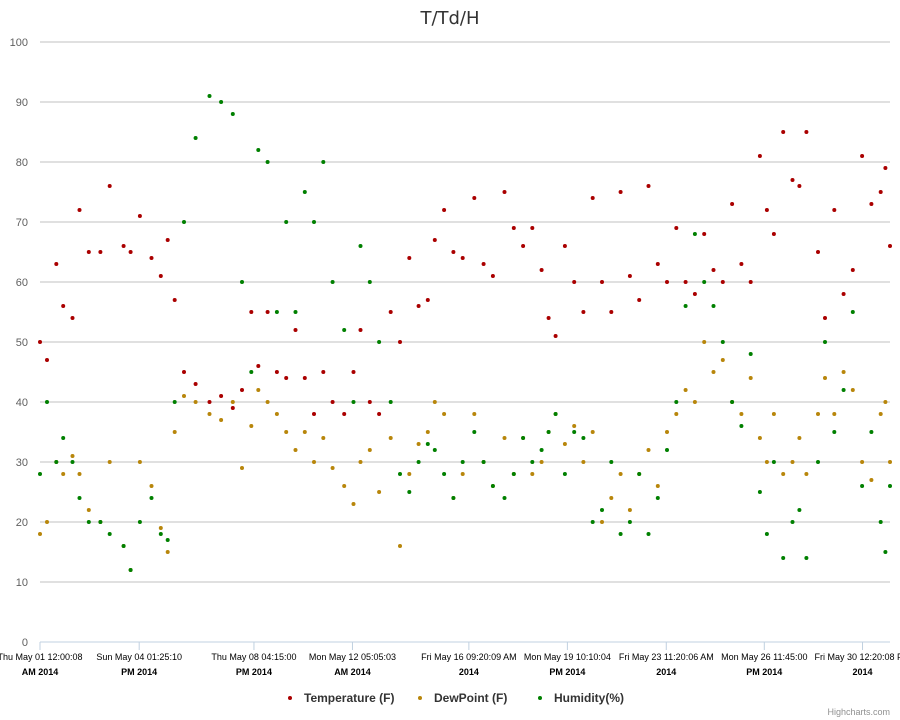 The image size is (900, 720). What do you see at coordinates (341, 698) in the screenshot?
I see `legend-item: Temperature (F)` at bounding box center [341, 698].